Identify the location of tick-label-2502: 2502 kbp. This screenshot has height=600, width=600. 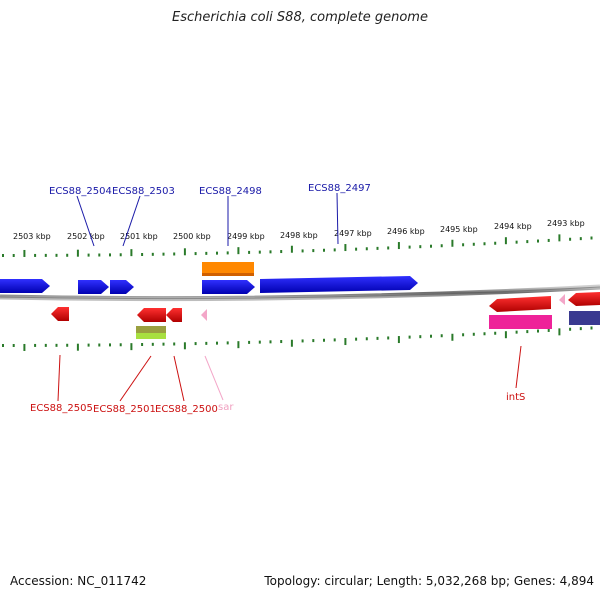
(86, 236).